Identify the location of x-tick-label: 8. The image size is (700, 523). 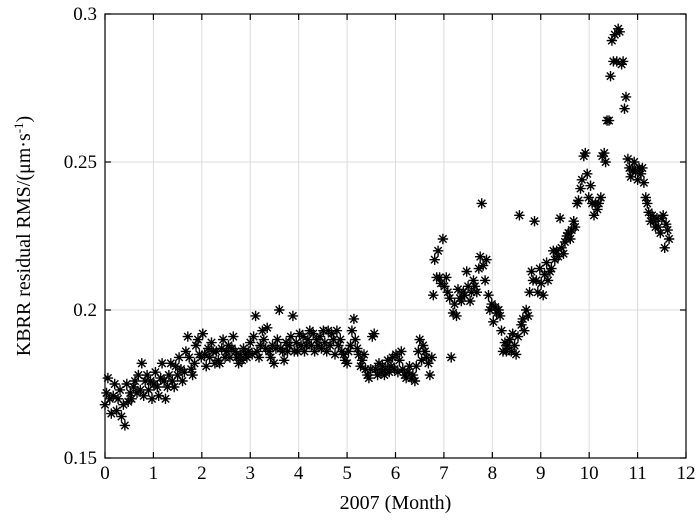
(493, 473).